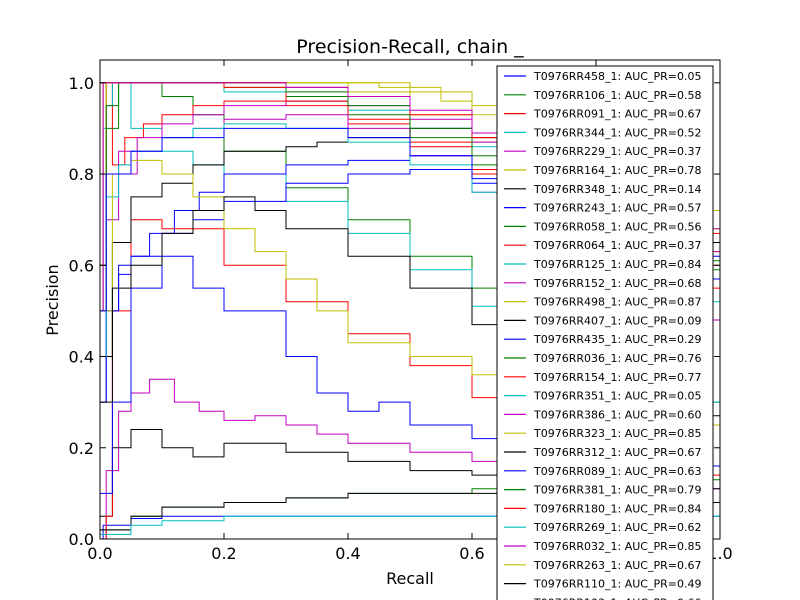 This screenshot has width=800, height=600. Describe the element at coordinates (617, 264) in the screenshot. I see `legend-entry: T0976RR125_1: AUC_PR=0.84` at that location.